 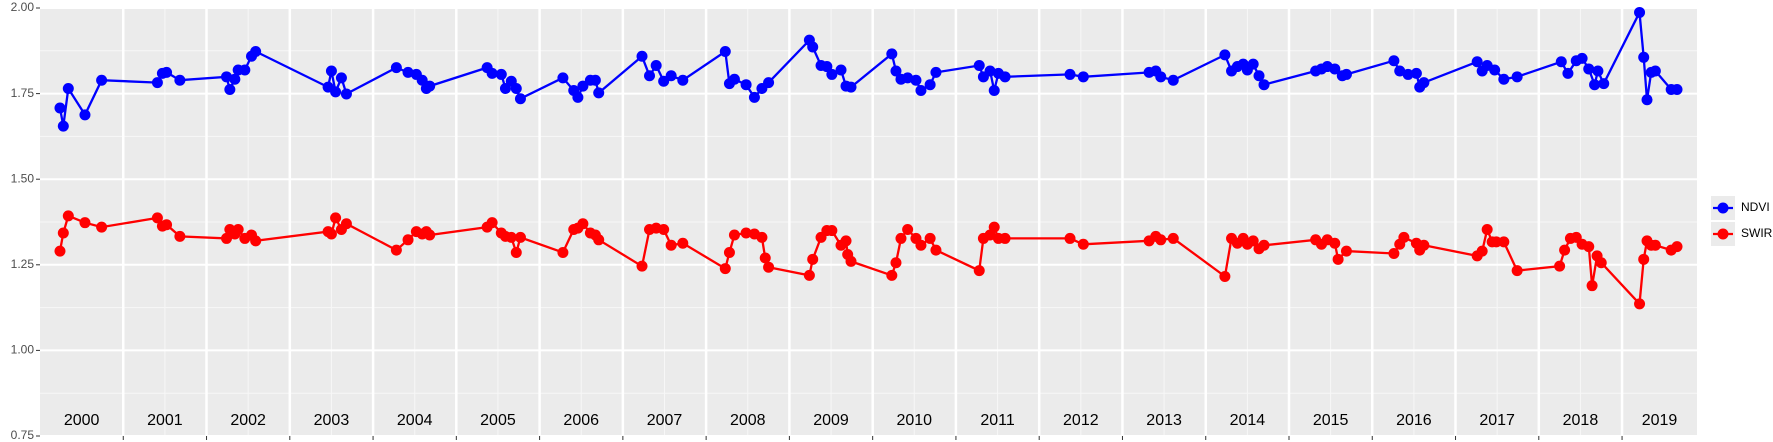 What do you see at coordinates (1757, 233) in the screenshot?
I see `legend-label: SWIR` at bounding box center [1757, 233].